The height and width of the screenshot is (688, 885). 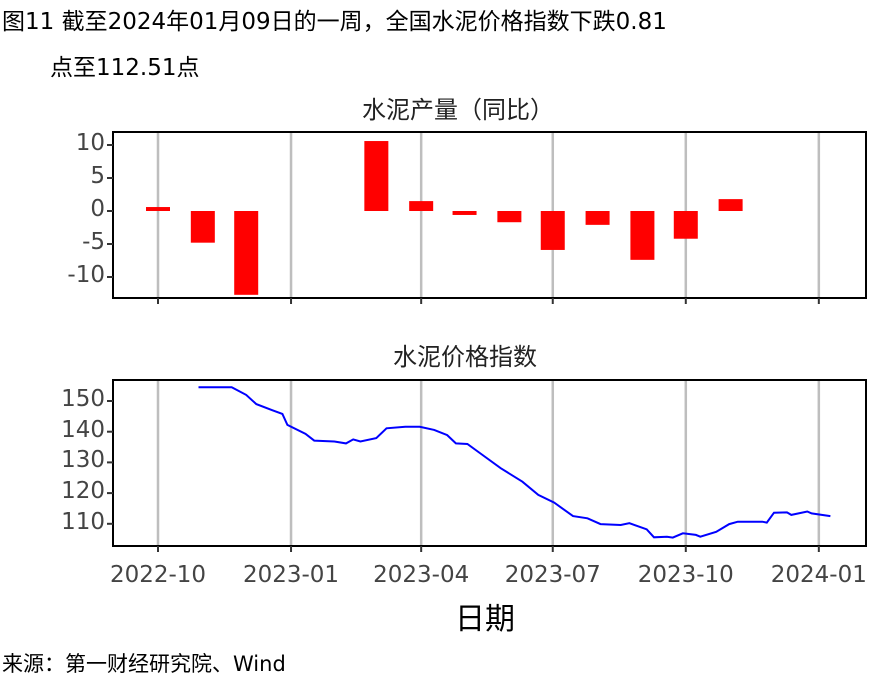 What do you see at coordinates (97, 176) in the screenshot?
I see `y-tick-label: 5` at bounding box center [97, 176].